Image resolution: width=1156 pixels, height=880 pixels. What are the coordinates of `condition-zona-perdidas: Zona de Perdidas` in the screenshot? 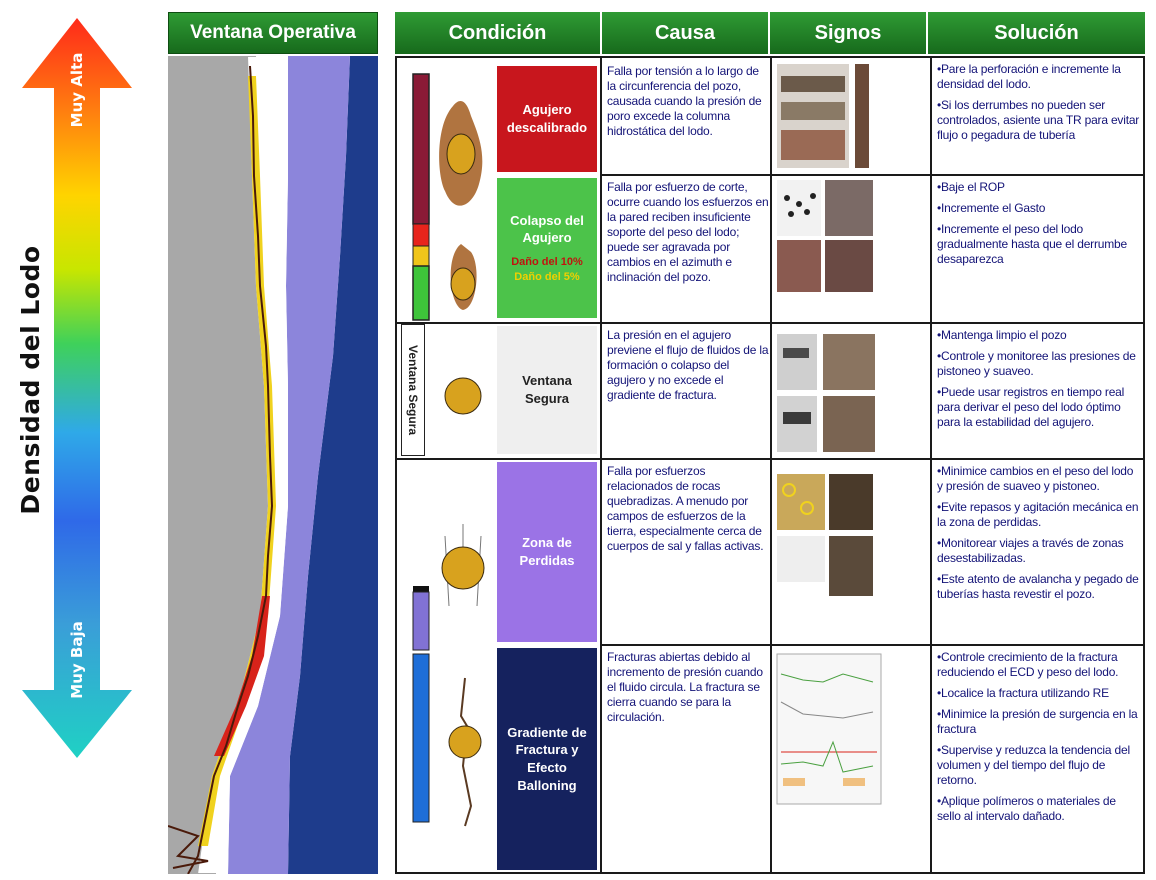 It's located at (547, 552).